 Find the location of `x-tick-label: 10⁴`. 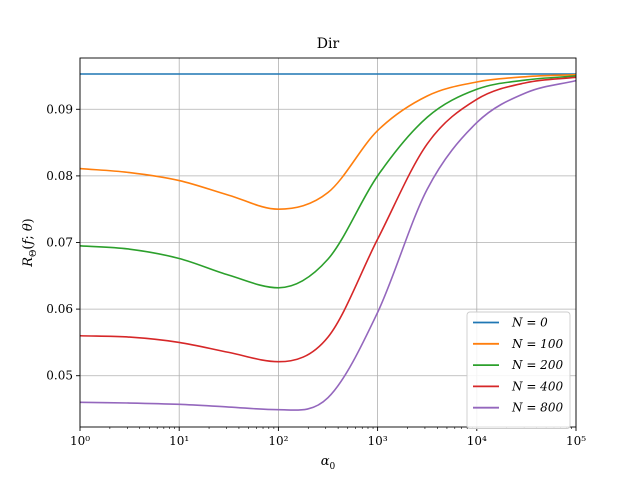

x-tick-label: 10⁴ is located at coordinates (477, 441).